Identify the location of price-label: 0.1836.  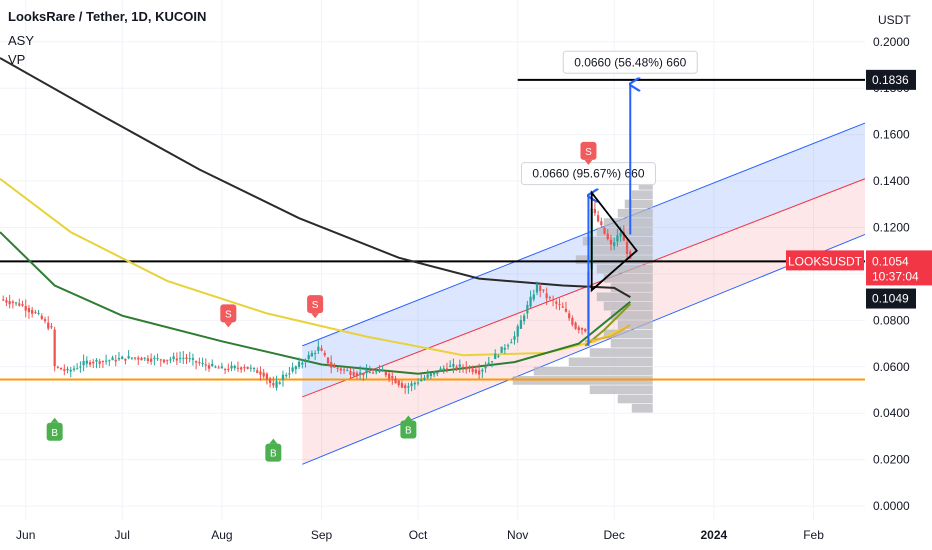
(891, 79).